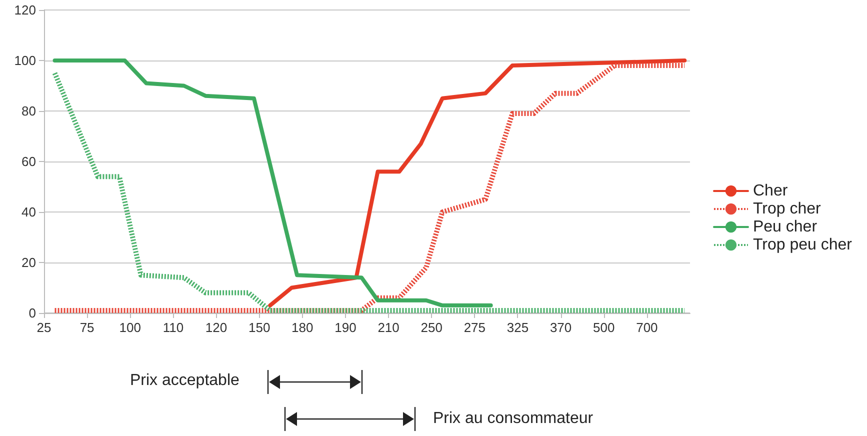 The image size is (867, 436). I want to click on x-tick-label: 275, so click(475, 327).